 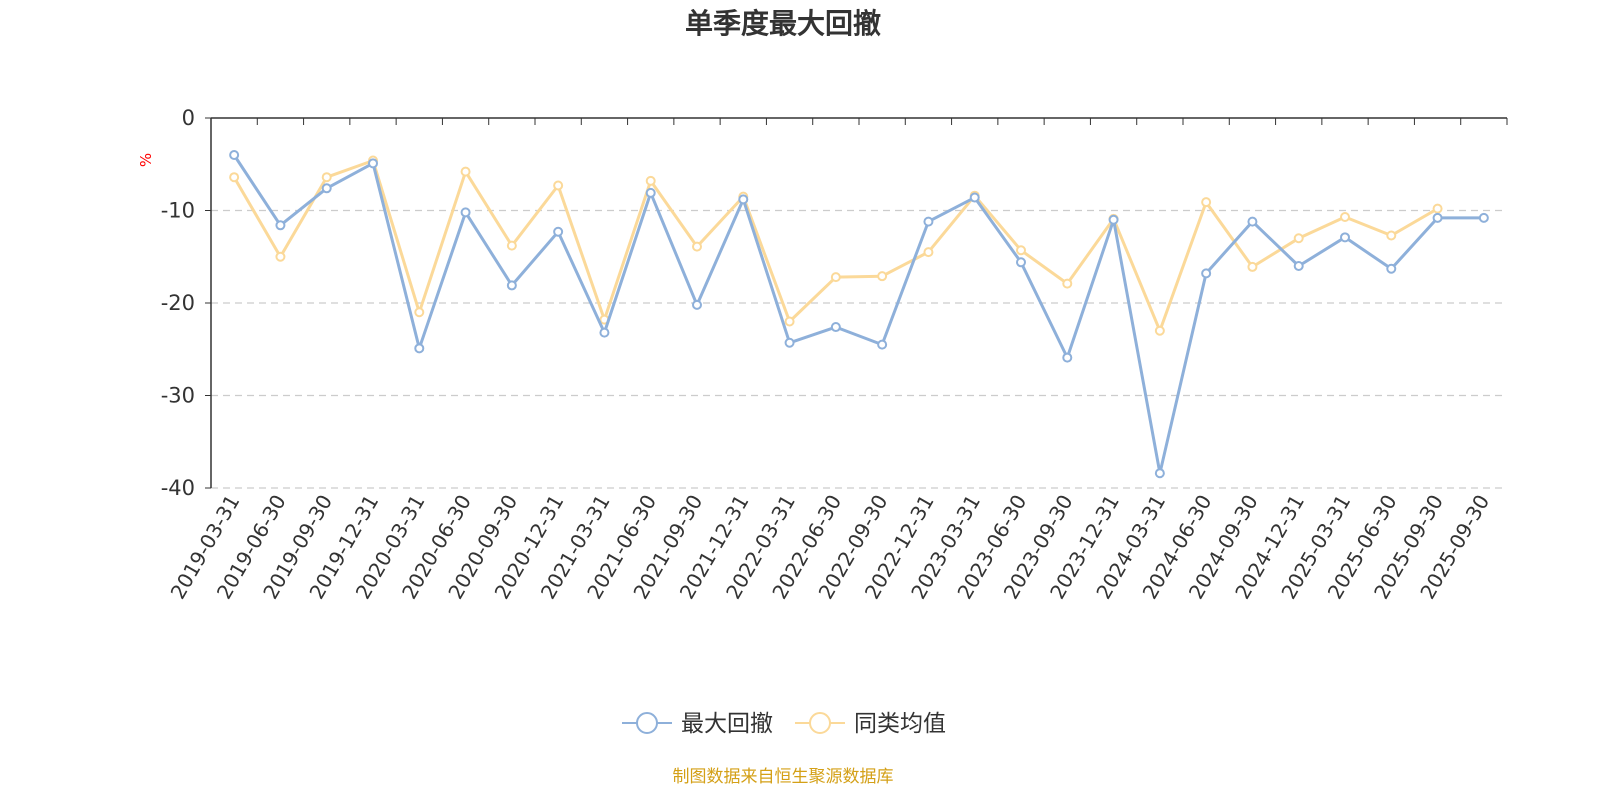 What do you see at coordinates (178, 303) in the screenshot?
I see `y-tick-label-2: -20` at bounding box center [178, 303].